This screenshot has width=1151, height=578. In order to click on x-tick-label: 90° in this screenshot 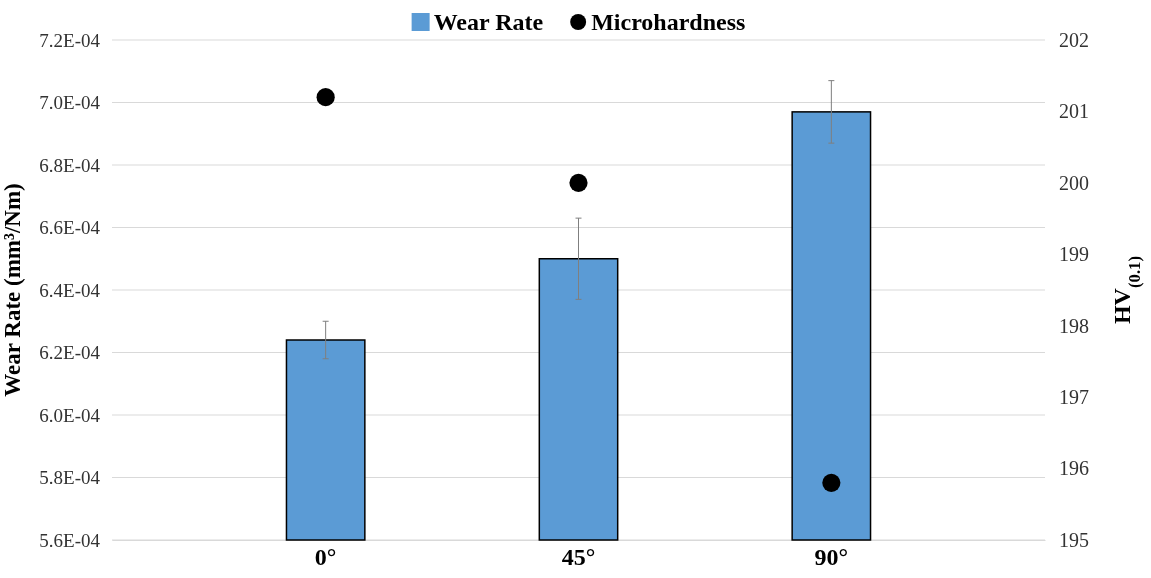, I will do `click(831, 557)`.